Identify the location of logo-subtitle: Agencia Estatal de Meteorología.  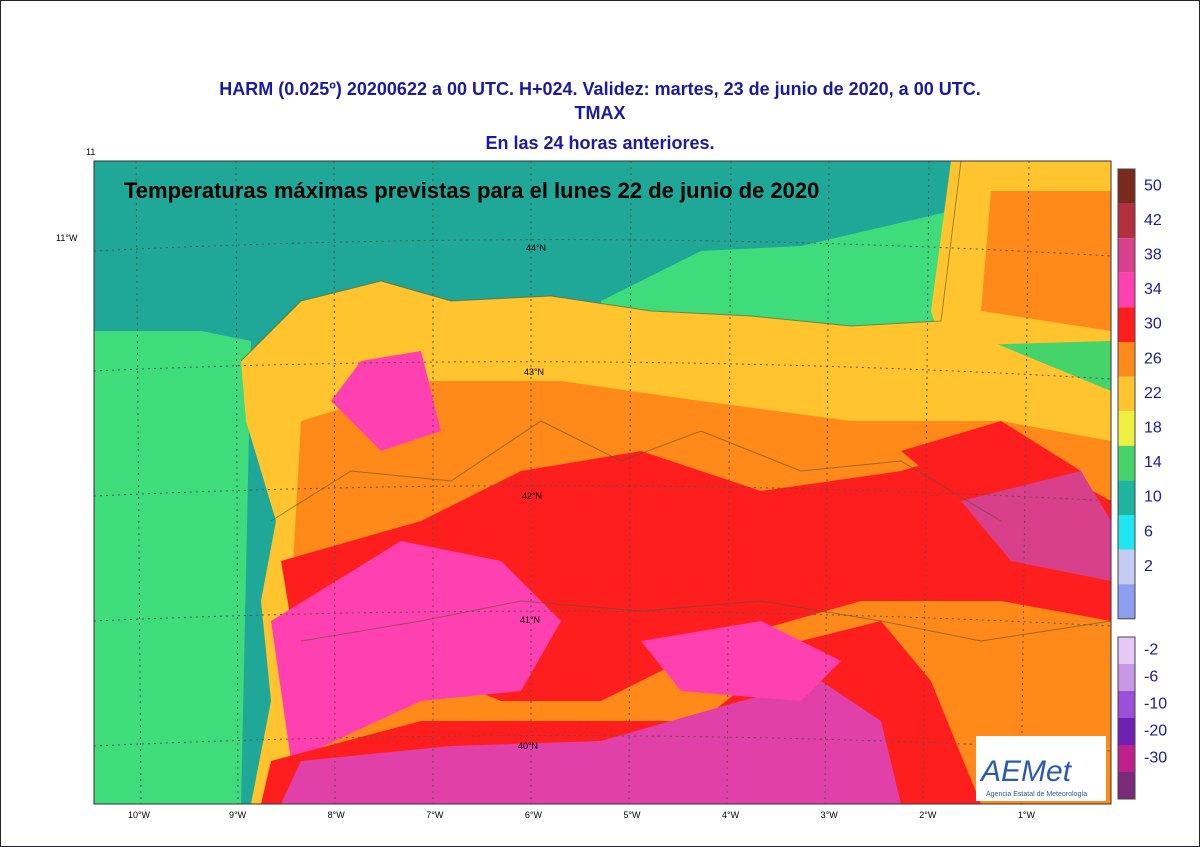
(1036, 794).